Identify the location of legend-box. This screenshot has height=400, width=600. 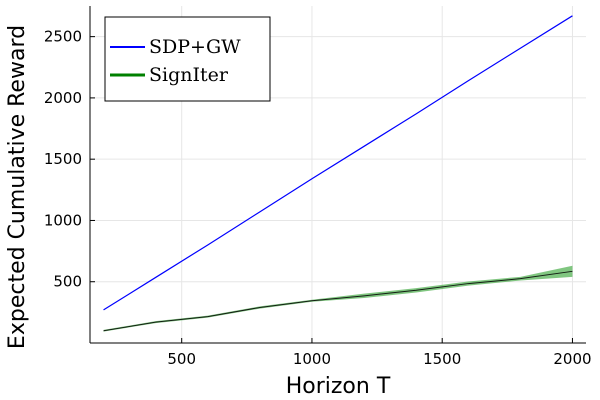
(187, 59).